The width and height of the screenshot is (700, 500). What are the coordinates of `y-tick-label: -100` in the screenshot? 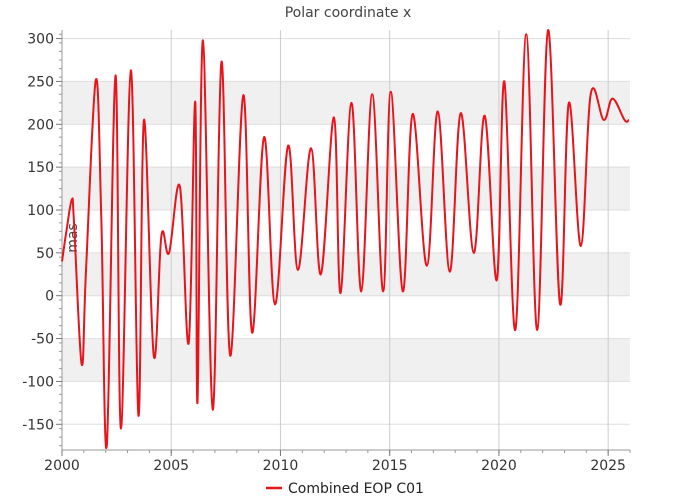 It's located at (38, 382).